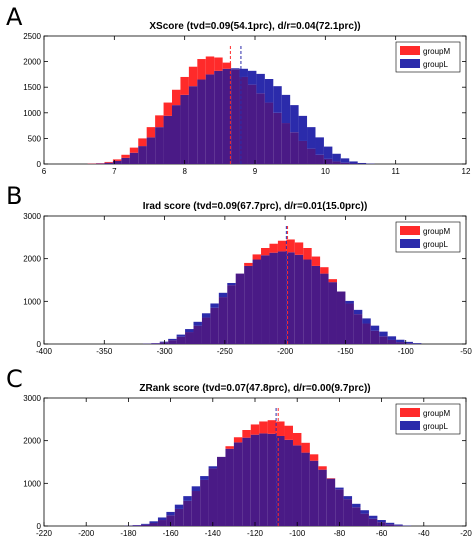 The width and height of the screenshot is (474, 541). I want to click on x-tick-label: -180, so click(128, 533).